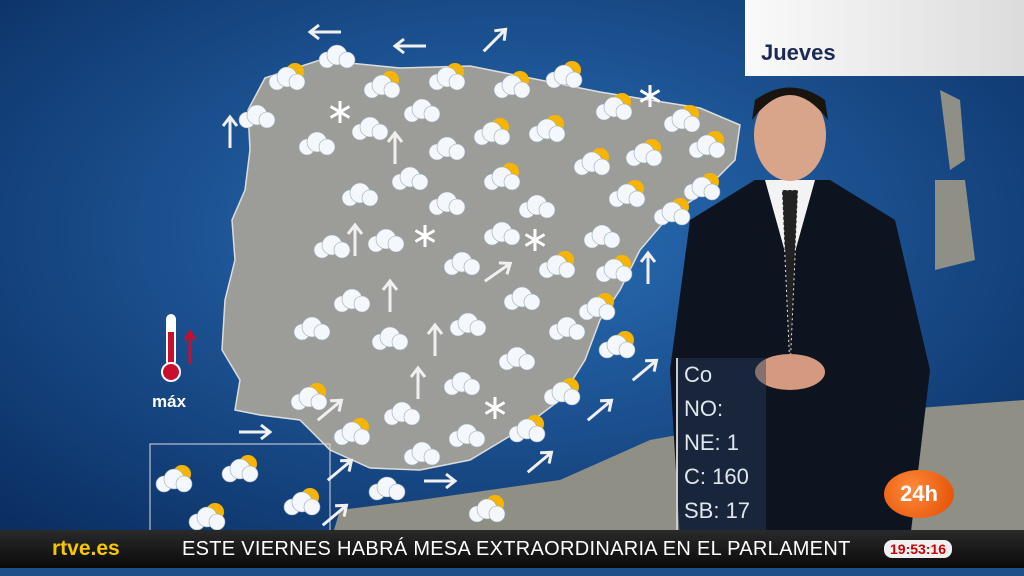 The image size is (1024, 576). Describe the element at coordinates (698, 374) in the screenshot. I see `info-line: Co` at that location.